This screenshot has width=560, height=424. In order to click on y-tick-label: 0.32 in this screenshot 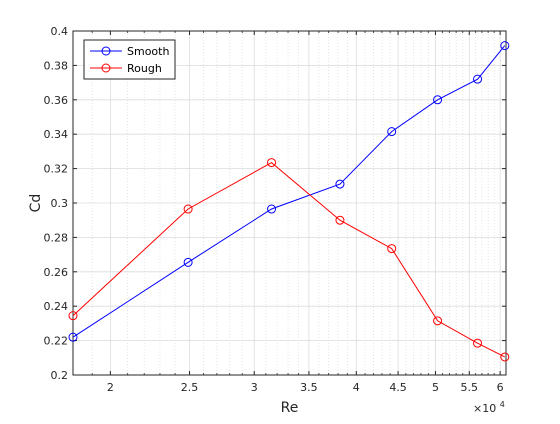, I will do `click(56, 169)`.